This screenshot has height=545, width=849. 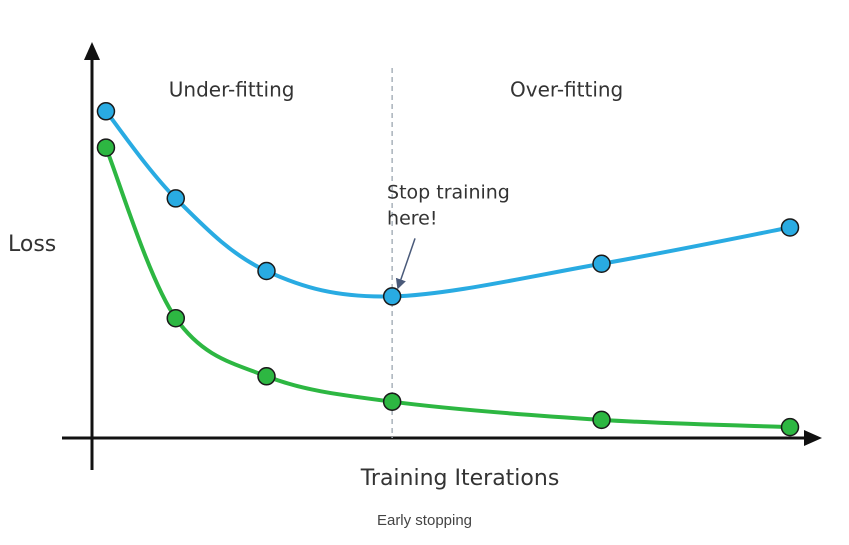 What do you see at coordinates (460, 478) in the screenshot?
I see `x-axis-label: Training Iterations` at bounding box center [460, 478].